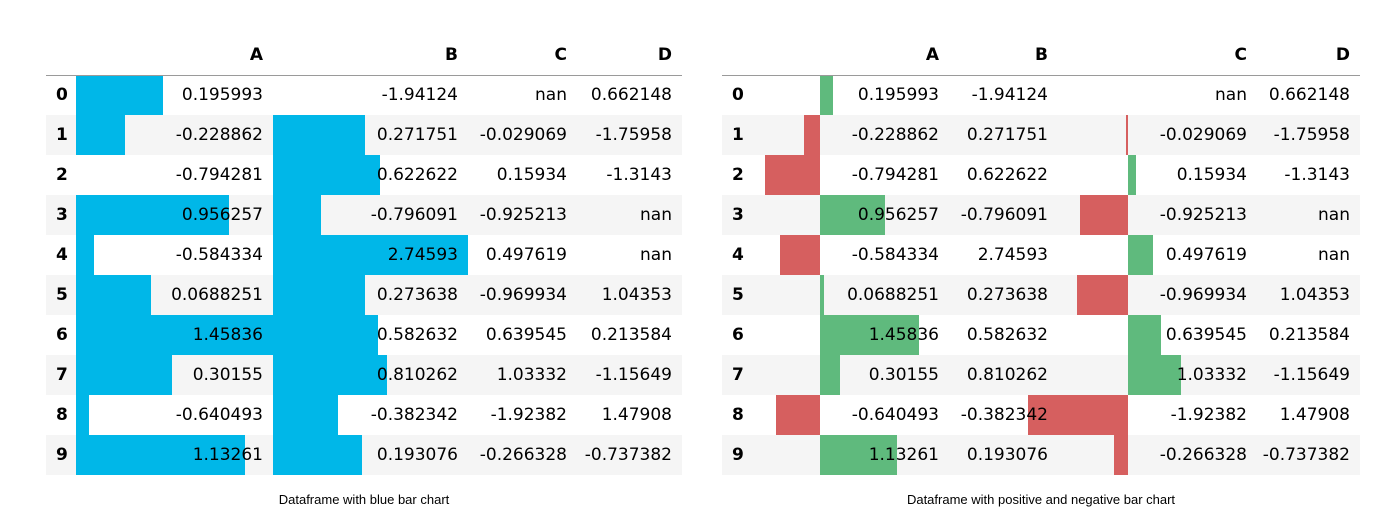  I want to click on cell-a: -0.228862, so click(849, 135).